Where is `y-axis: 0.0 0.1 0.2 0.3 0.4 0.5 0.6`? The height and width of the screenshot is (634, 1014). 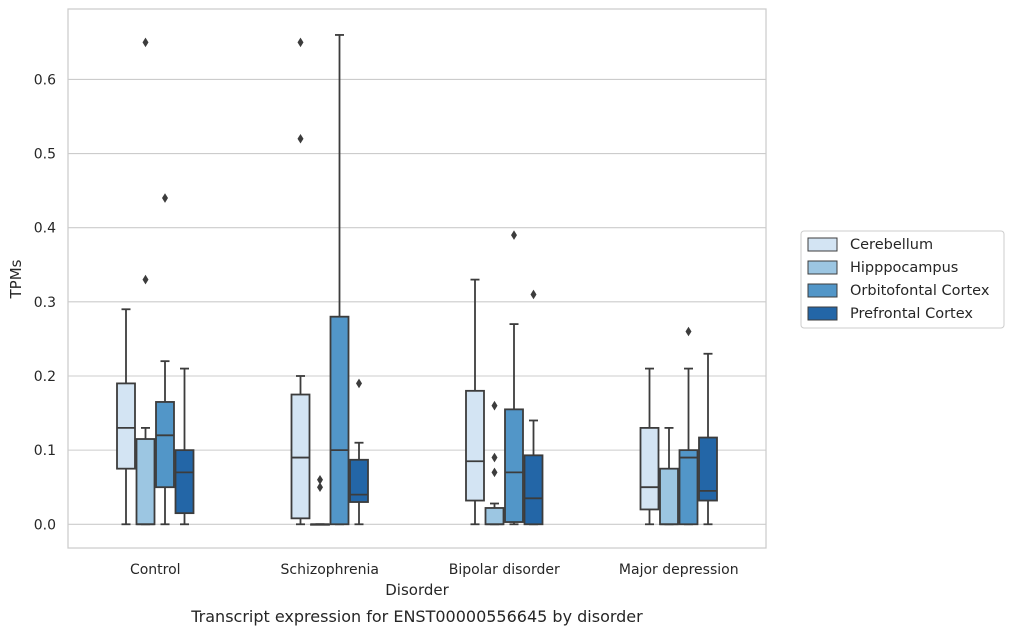
y-axis: 0.0 0.1 0.2 0.3 0.4 0.5 0.6 is located at coordinates (45, 302).